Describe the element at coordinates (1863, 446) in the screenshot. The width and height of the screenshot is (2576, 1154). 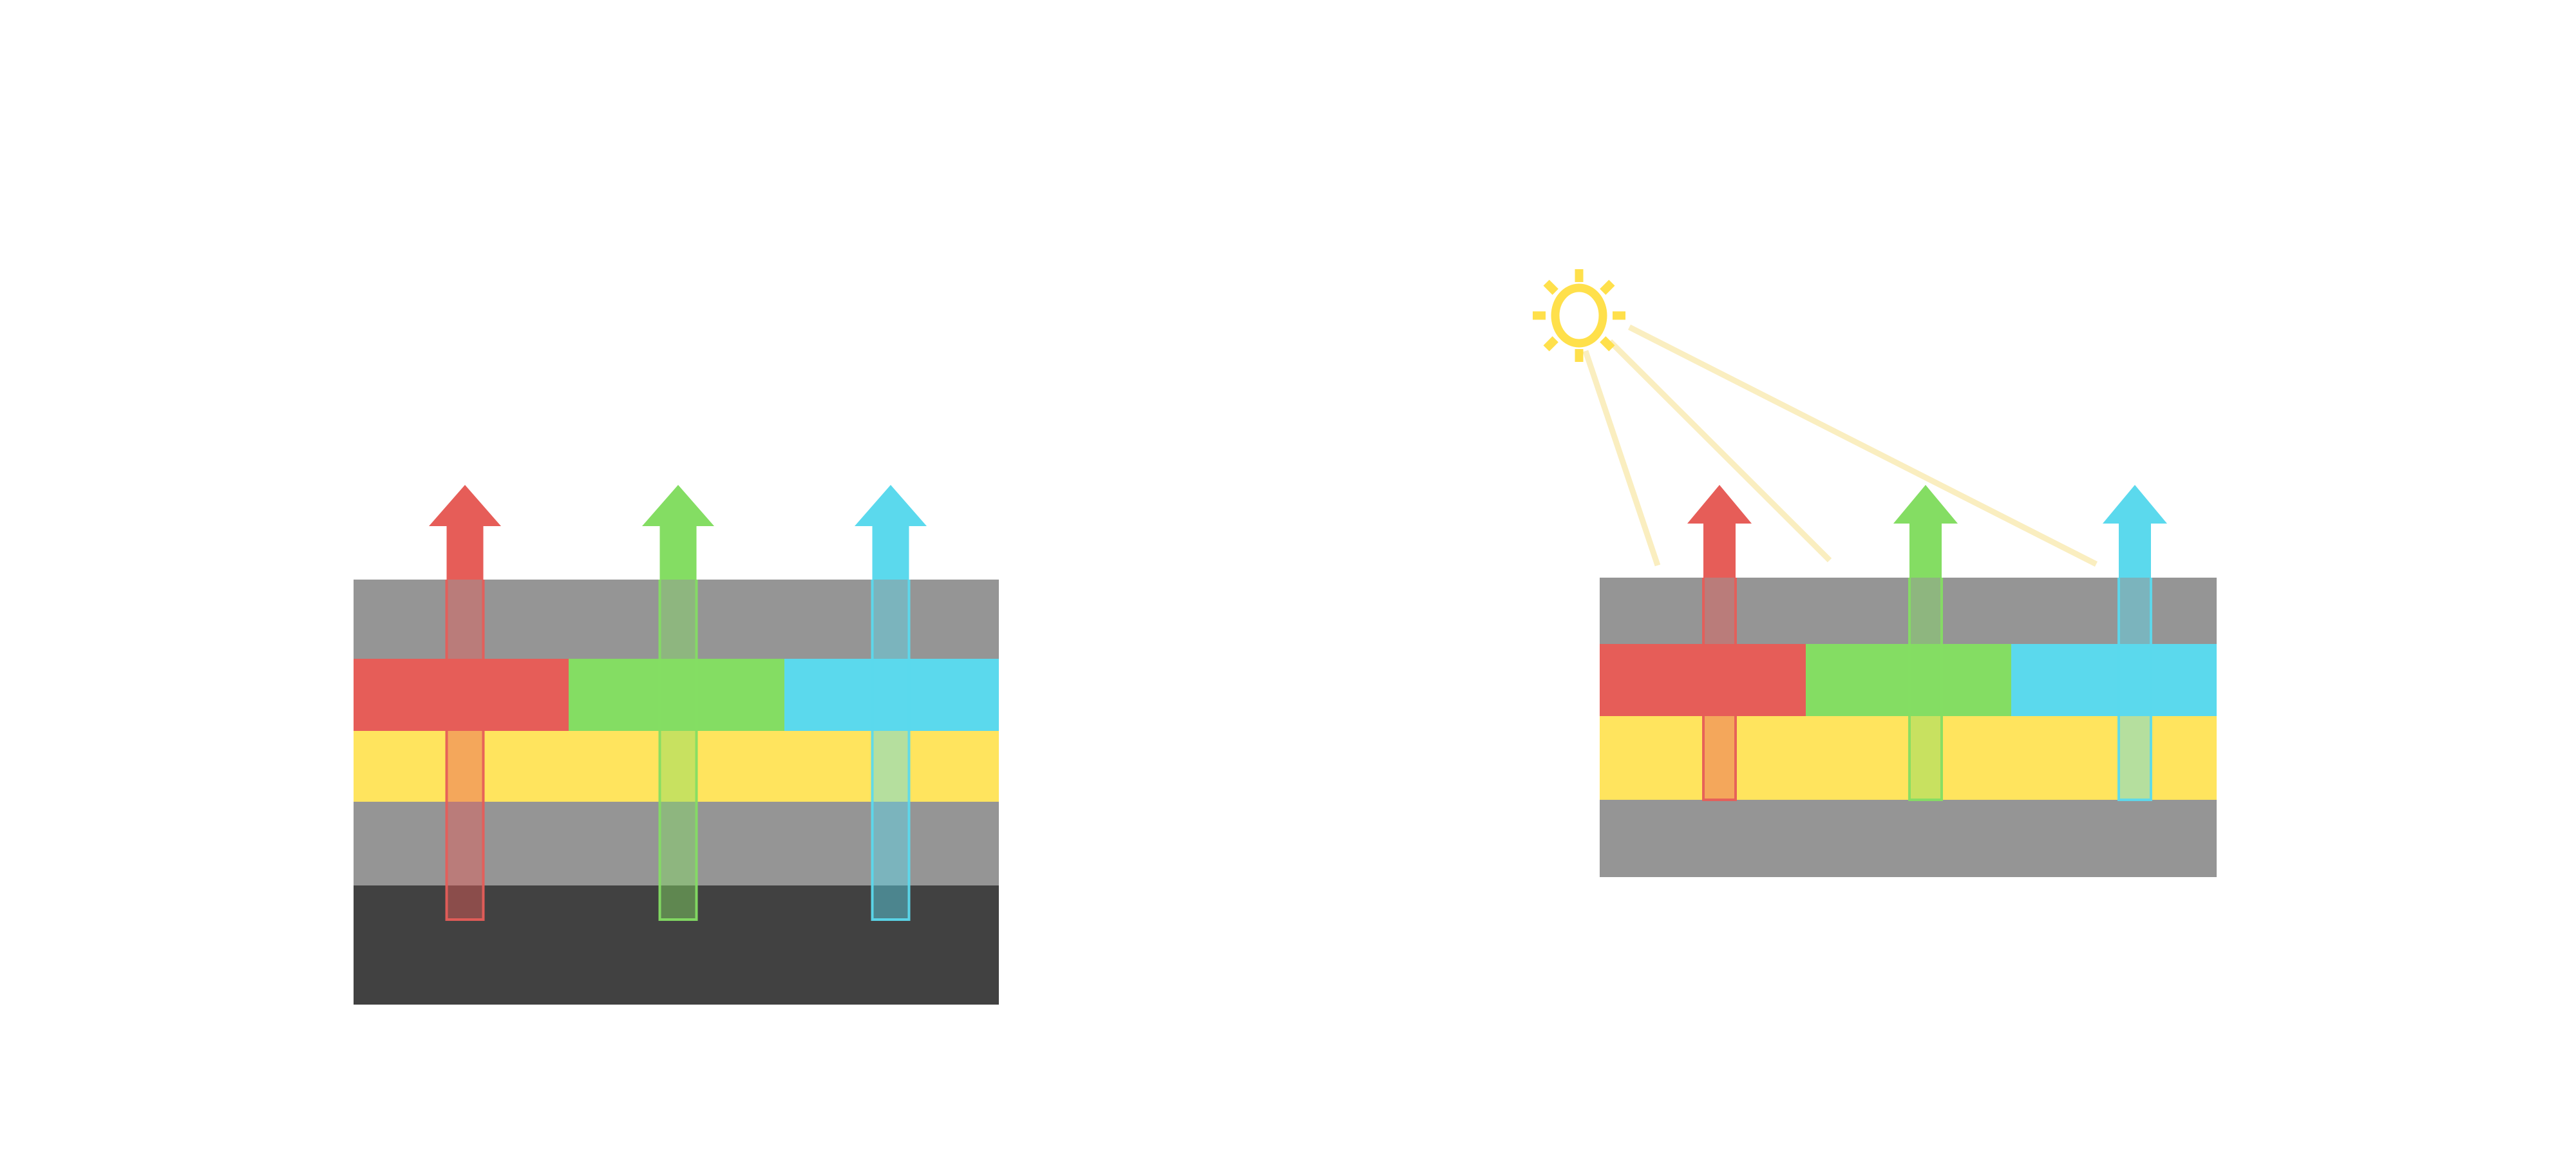
I see `sunbeam-to-cyan` at that location.